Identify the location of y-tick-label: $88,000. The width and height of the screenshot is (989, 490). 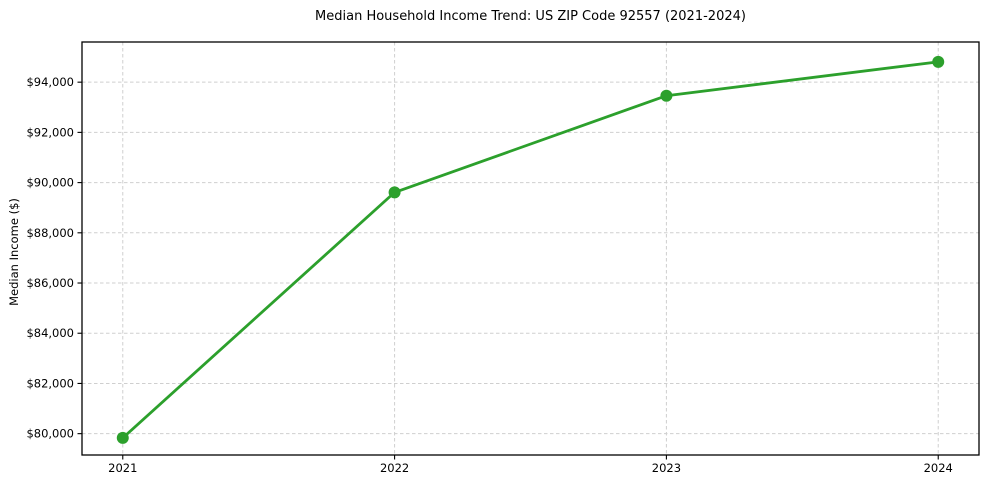
(50, 233).